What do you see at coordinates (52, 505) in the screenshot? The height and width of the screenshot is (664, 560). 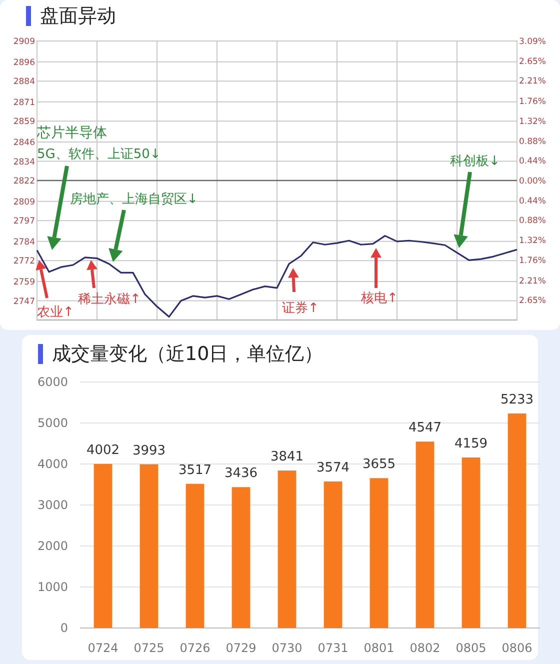 I see `y-tick-label: 3000` at bounding box center [52, 505].